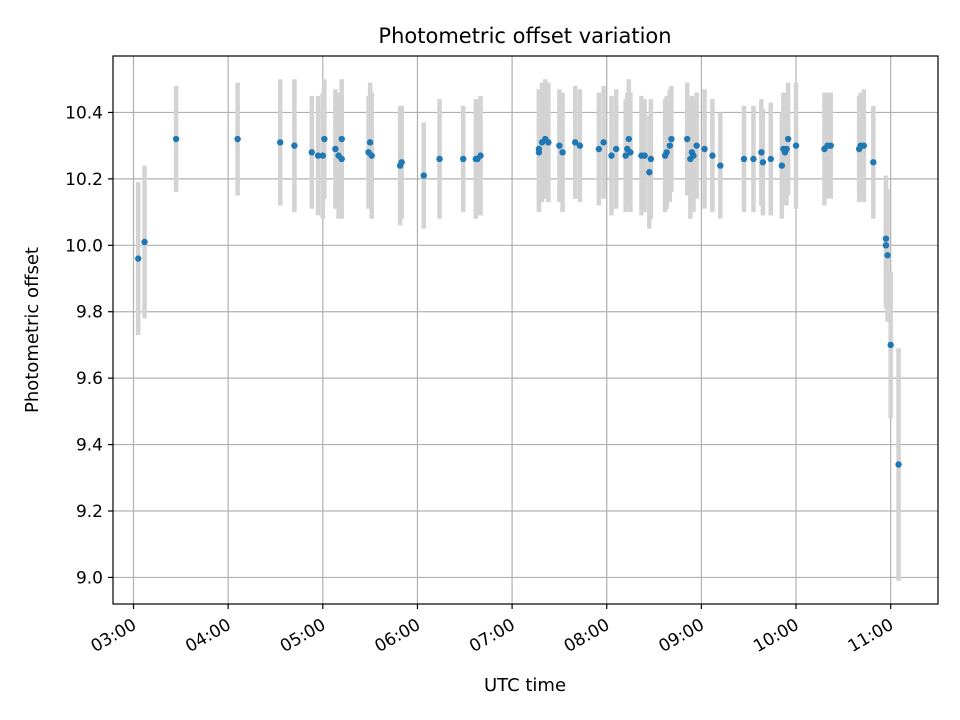 This screenshot has height=720, width=960. I want to click on chart-title: Photometric offset variation, so click(524, 36).